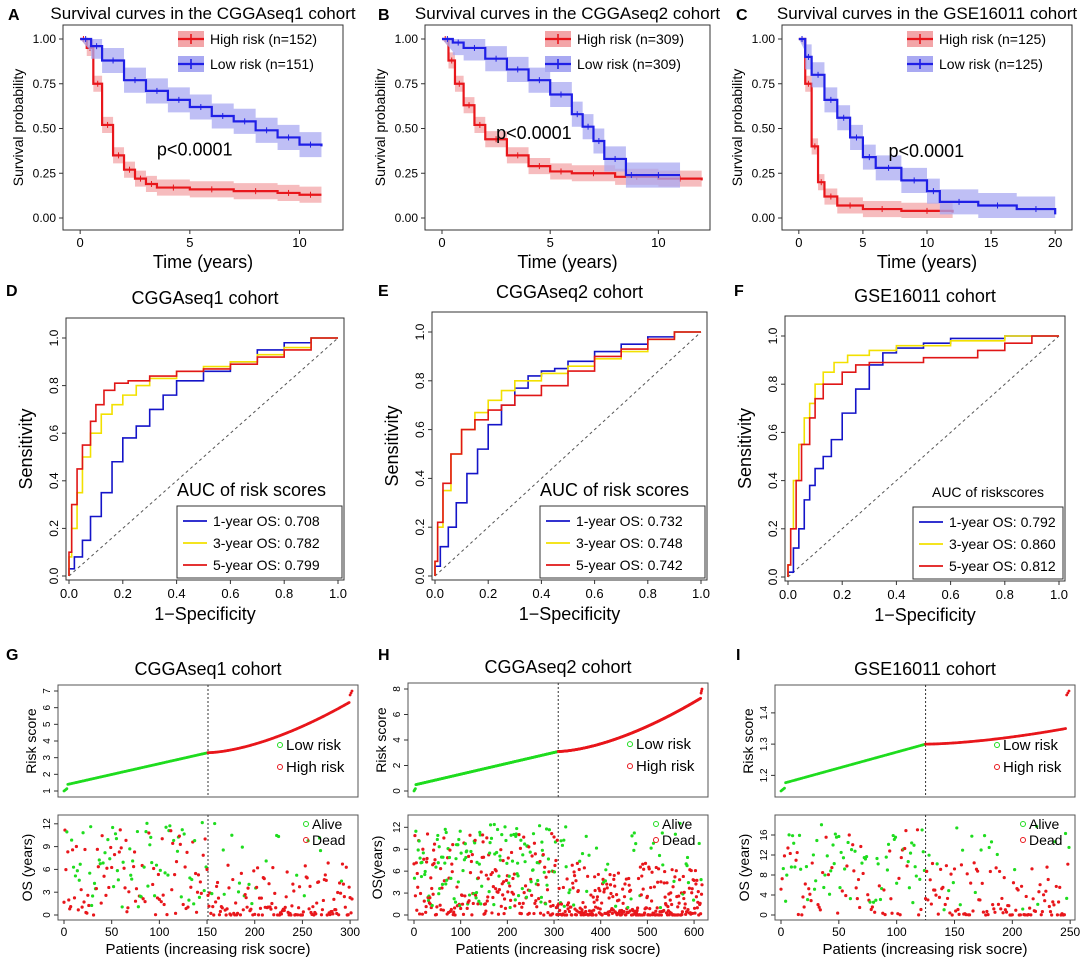 This screenshot has width=1084, height=967. Describe the element at coordinates (397, 689) in the screenshot. I see `y-tick-label: 8` at that location.